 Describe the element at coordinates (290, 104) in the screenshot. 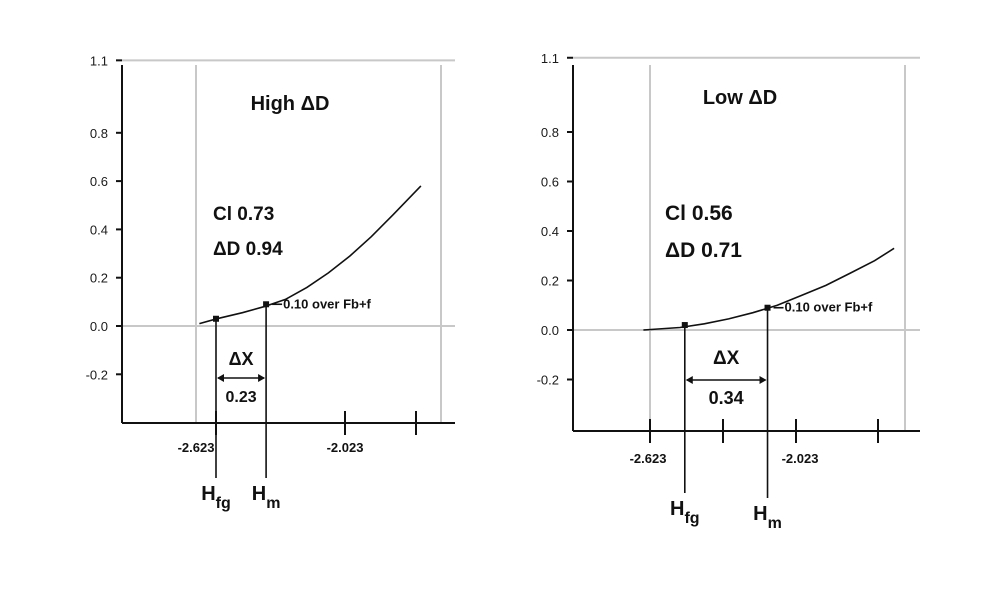

I see `chart-title: High ΔD` at that location.